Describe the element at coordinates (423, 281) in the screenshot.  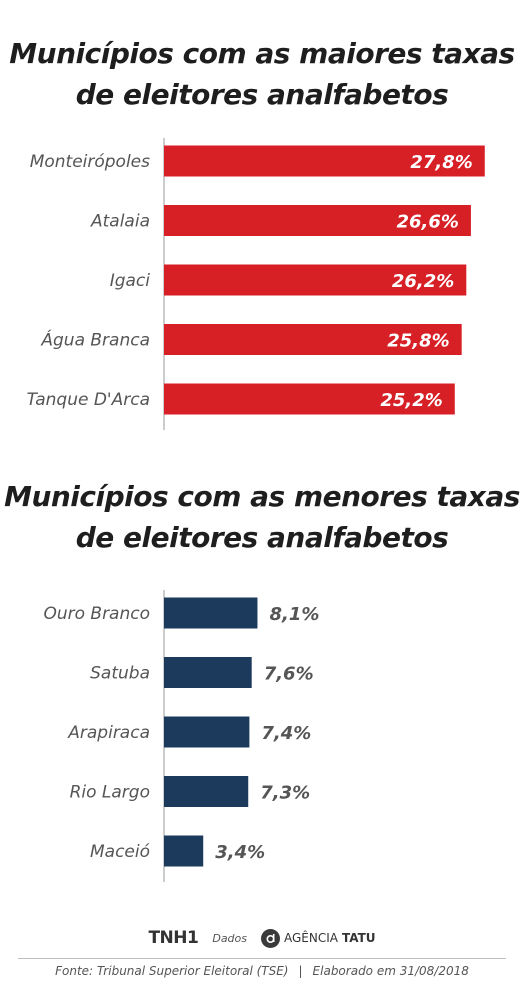
I see `value-label: 26,2%` at that location.